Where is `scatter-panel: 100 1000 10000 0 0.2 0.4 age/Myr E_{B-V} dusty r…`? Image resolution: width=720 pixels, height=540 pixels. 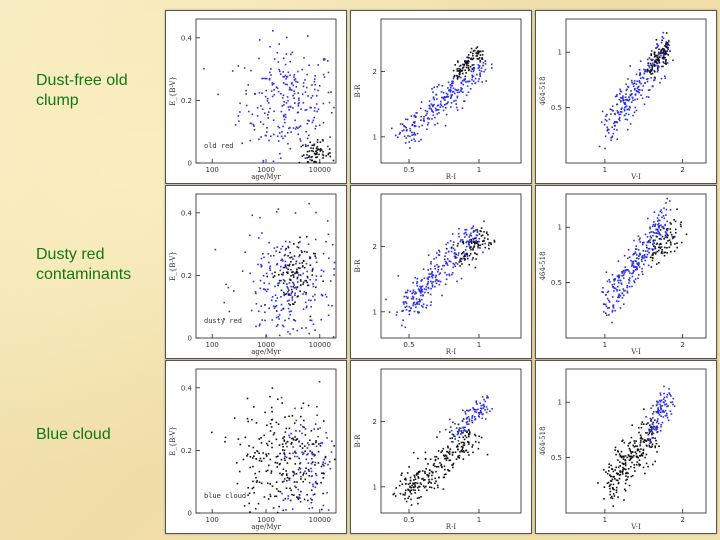 scatter-panel: 100 1000 10000 0 0.2 0.4 age/Myr E_{B-V} dusty r… is located at coordinates (256, 272).